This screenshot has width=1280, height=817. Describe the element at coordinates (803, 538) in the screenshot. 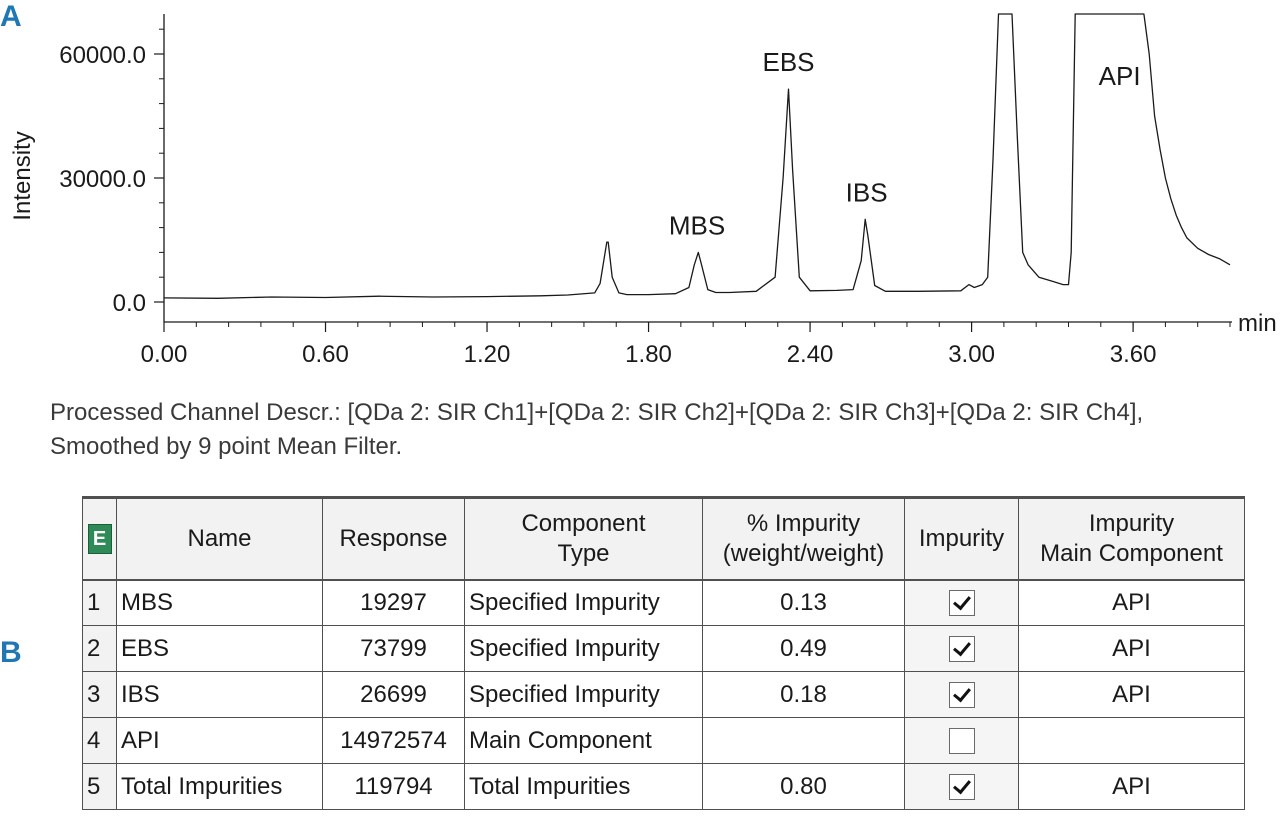

I see `header-pct-impurity: % Impurity (weight/weight)` at that location.